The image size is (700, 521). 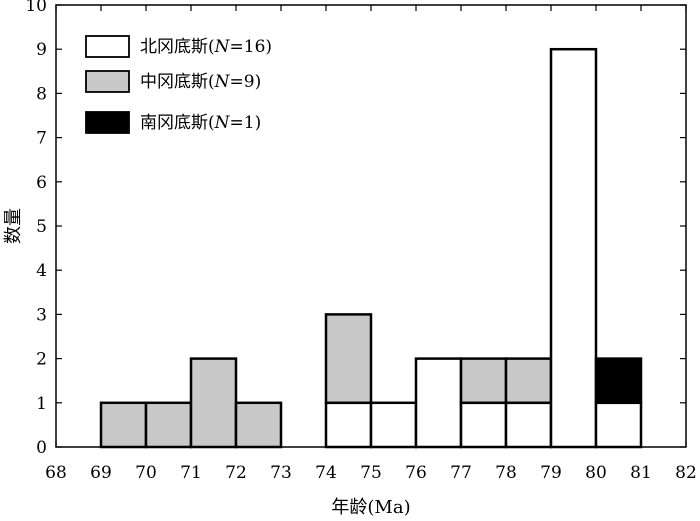 What do you see at coordinates (41, 183) in the screenshot?
I see `y-tick-label: 6` at bounding box center [41, 183].